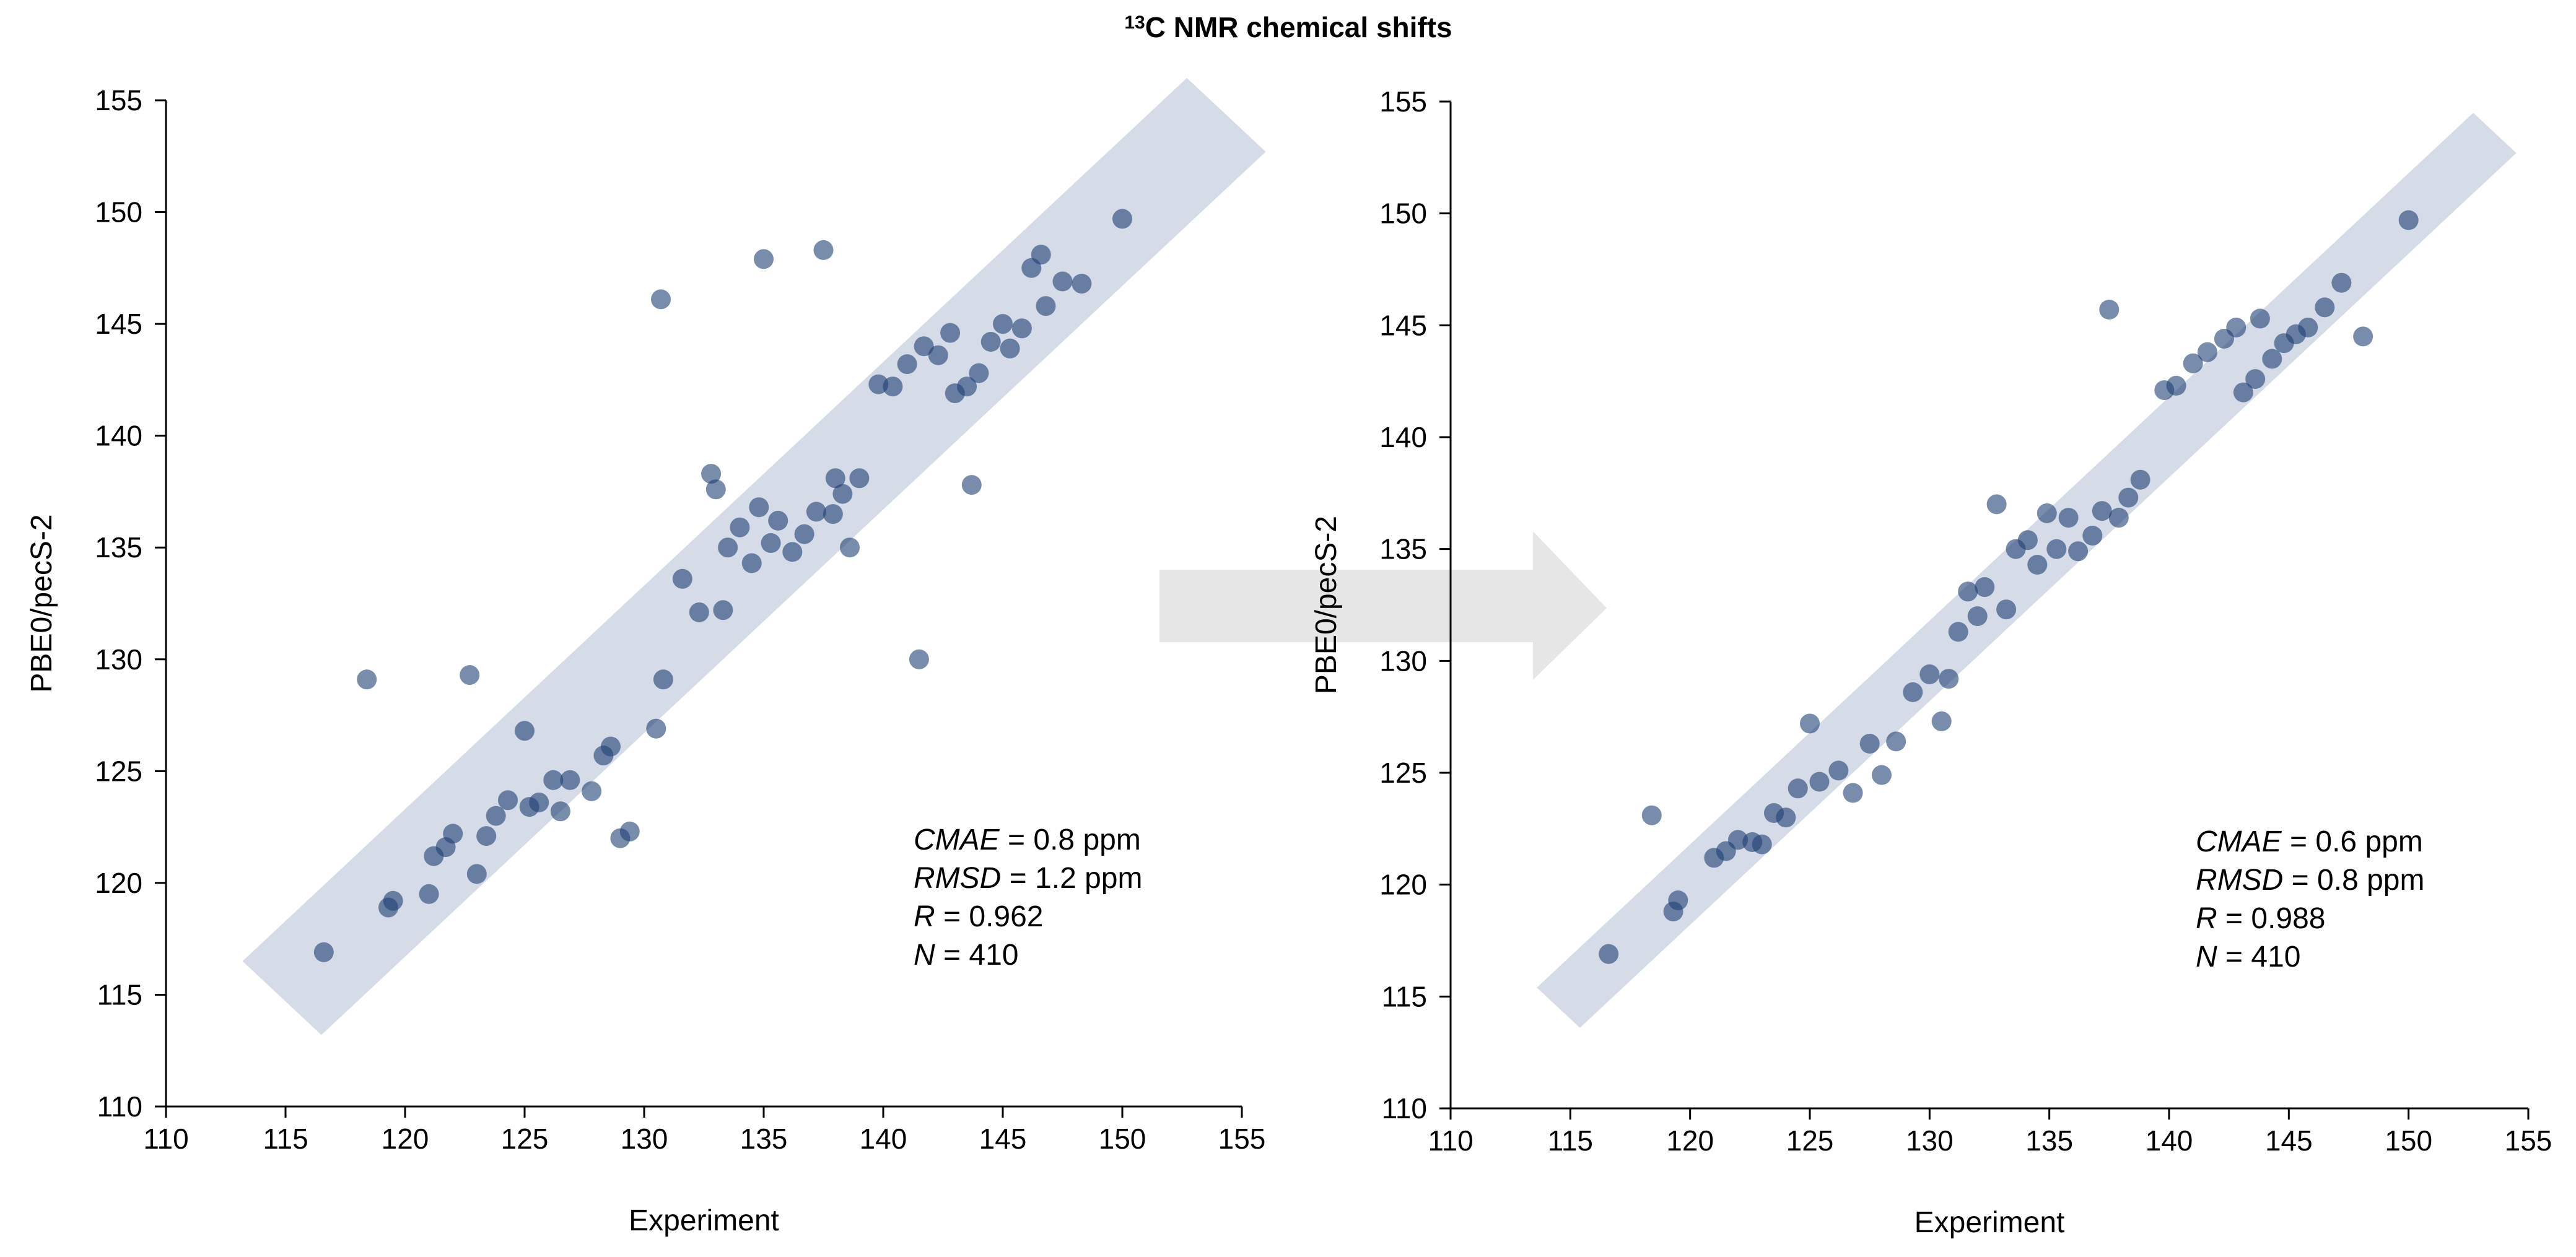 This screenshot has width=2576, height=1257. What do you see at coordinates (2271, 919) in the screenshot?
I see `stat-value: = 0.988` at bounding box center [2271, 919].